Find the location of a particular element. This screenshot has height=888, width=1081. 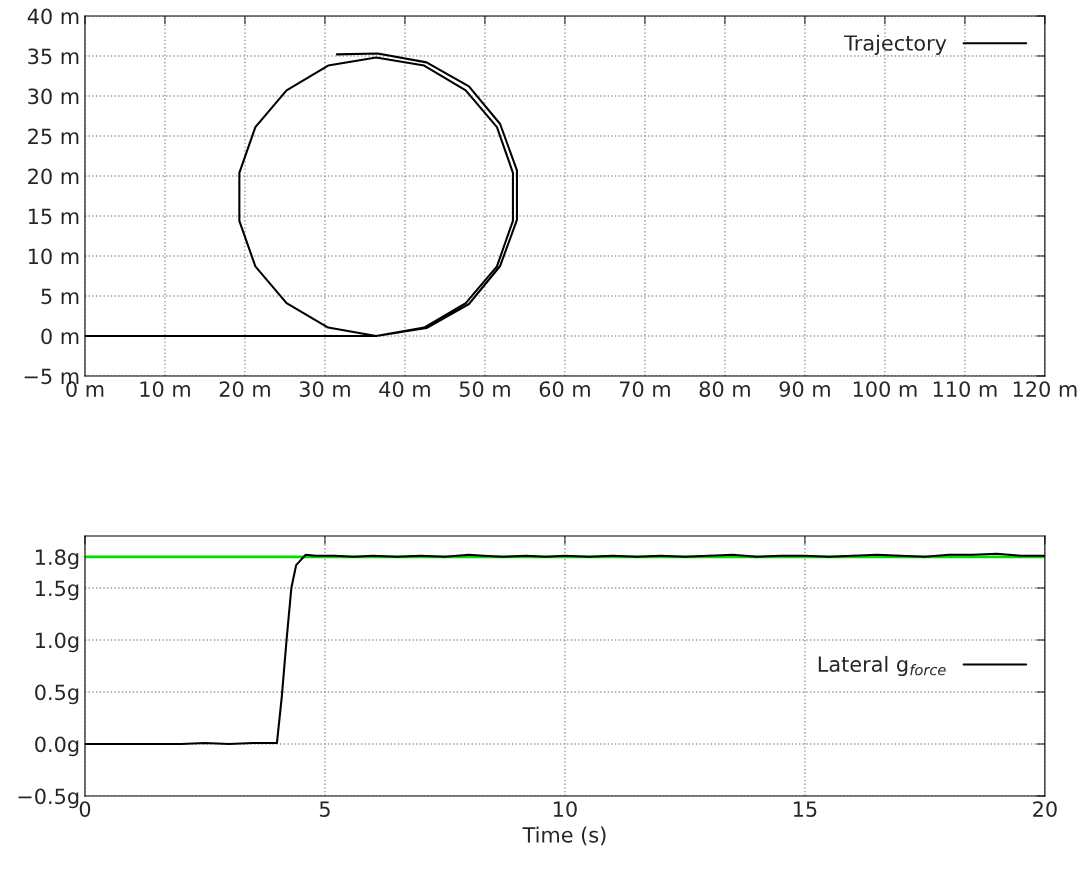

x-tick-label: 0 is located at coordinates (85, 809).